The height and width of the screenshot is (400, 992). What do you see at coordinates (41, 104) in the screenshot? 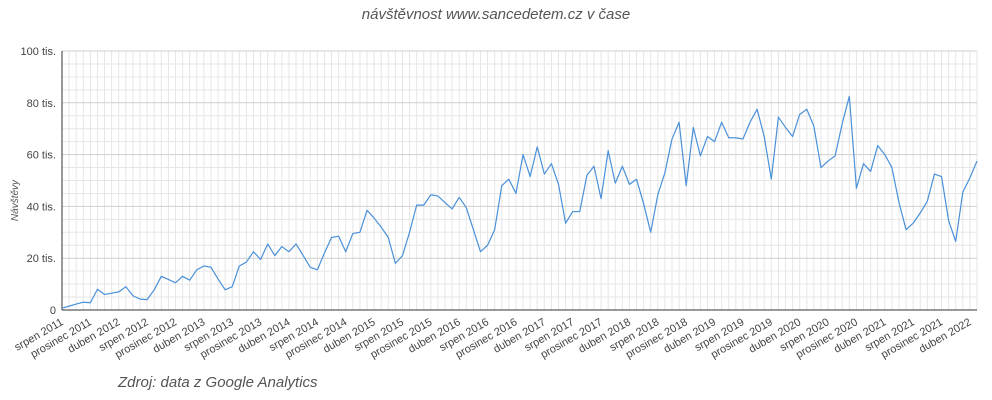
I see `y-tick-label: 80 tis.` at bounding box center [41, 104].